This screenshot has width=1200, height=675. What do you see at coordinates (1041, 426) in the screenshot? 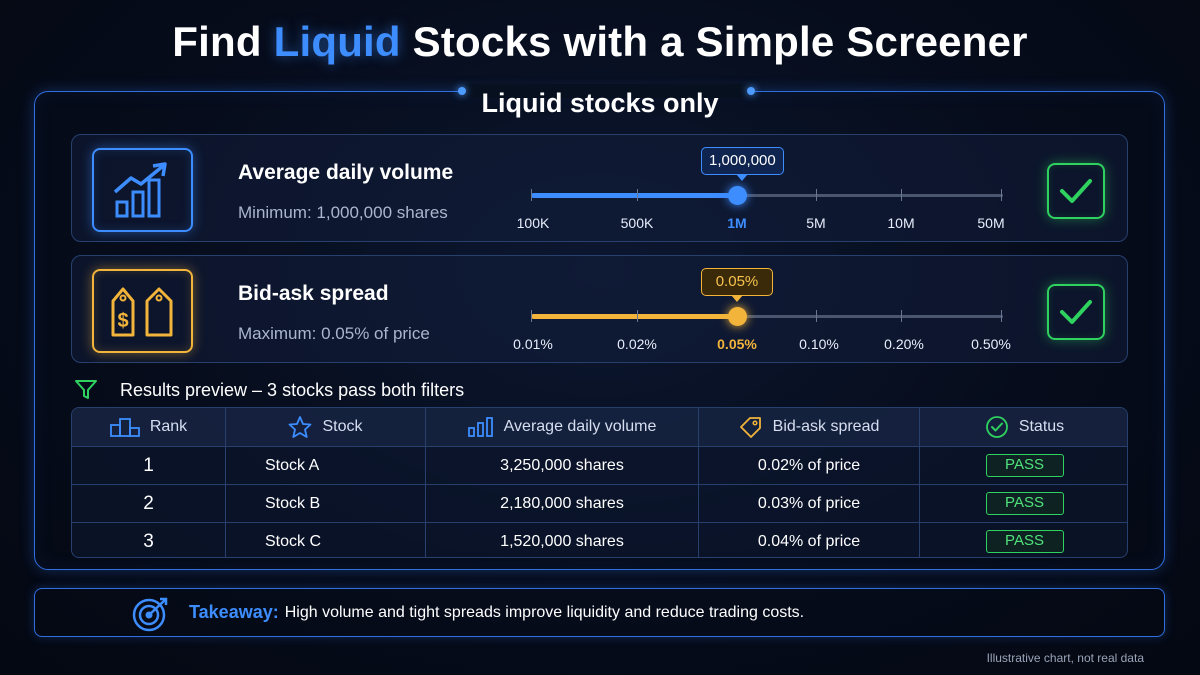
I see `column-header-label: Status` at bounding box center [1041, 426].